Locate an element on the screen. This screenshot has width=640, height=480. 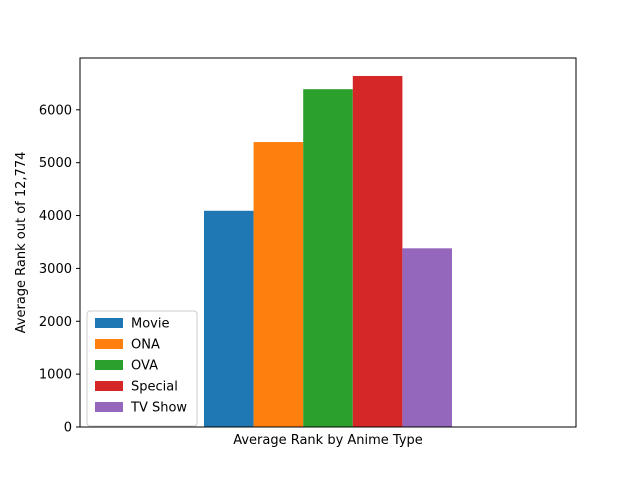
y-tick-label: 1000 is located at coordinates (55, 375).